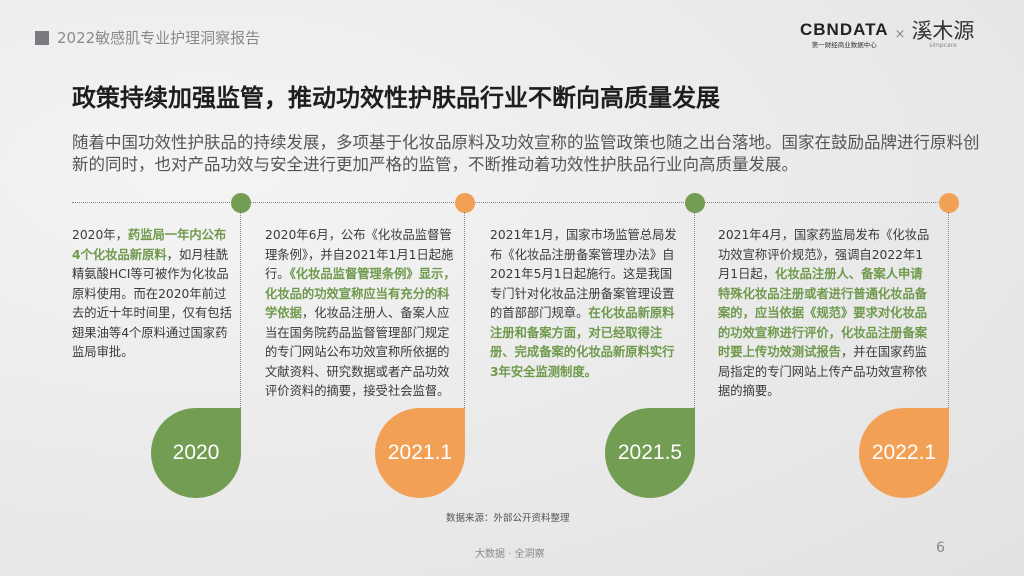 Image resolution: width=1024 pixels, height=576 pixels. Describe the element at coordinates (940, 548) in the screenshot. I see `page-number: 6` at that location.